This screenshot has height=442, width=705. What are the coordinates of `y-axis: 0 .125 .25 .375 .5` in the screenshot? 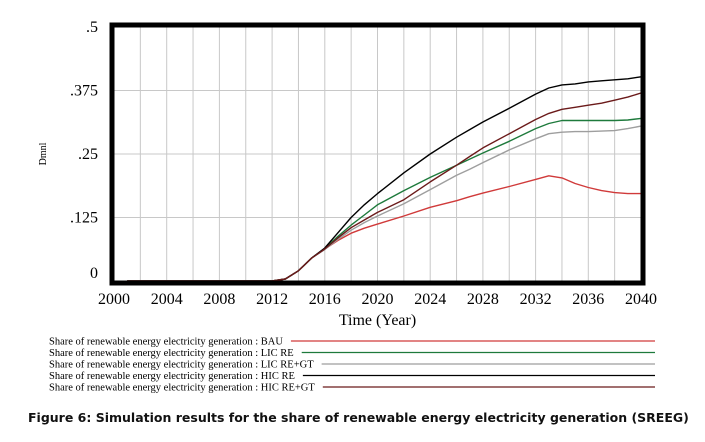 It's located at (84, 150).